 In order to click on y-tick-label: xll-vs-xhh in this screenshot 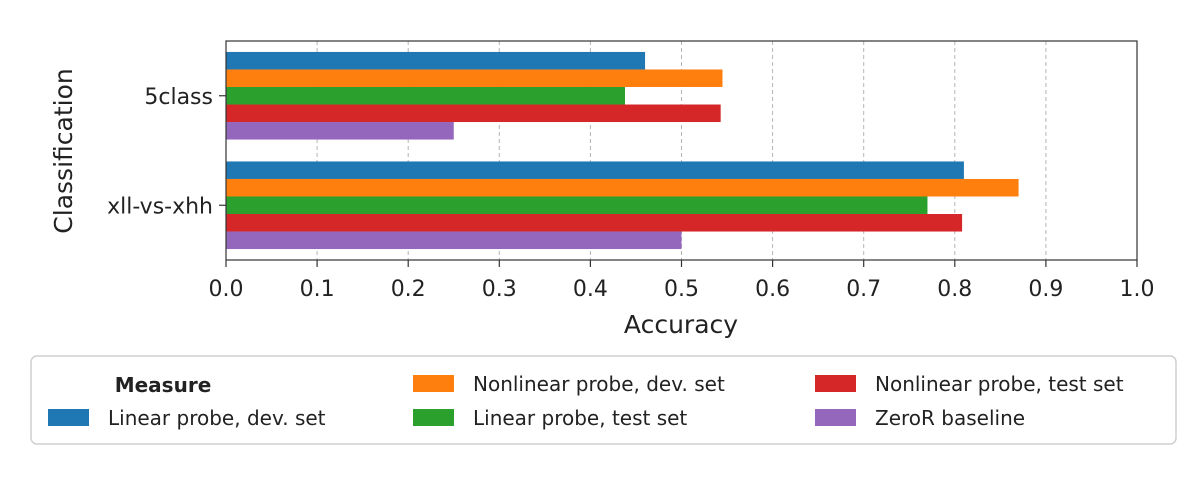, I will do `click(160, 206)`.